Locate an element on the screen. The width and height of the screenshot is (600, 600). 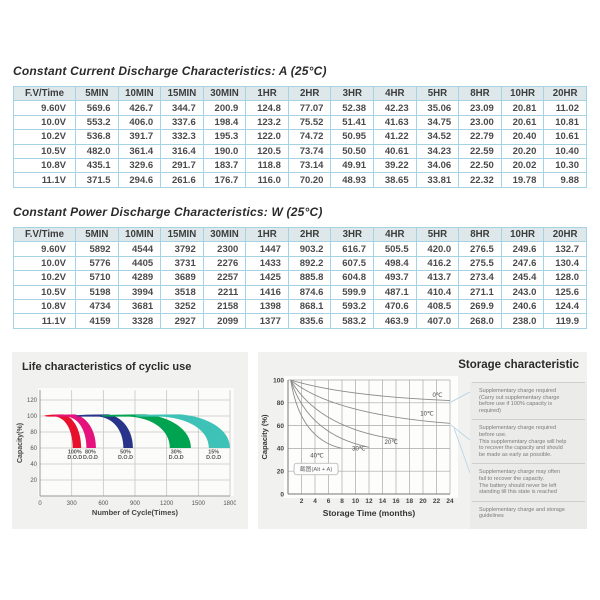
value-cell: 294.6 is located at coordinates (139, 180).